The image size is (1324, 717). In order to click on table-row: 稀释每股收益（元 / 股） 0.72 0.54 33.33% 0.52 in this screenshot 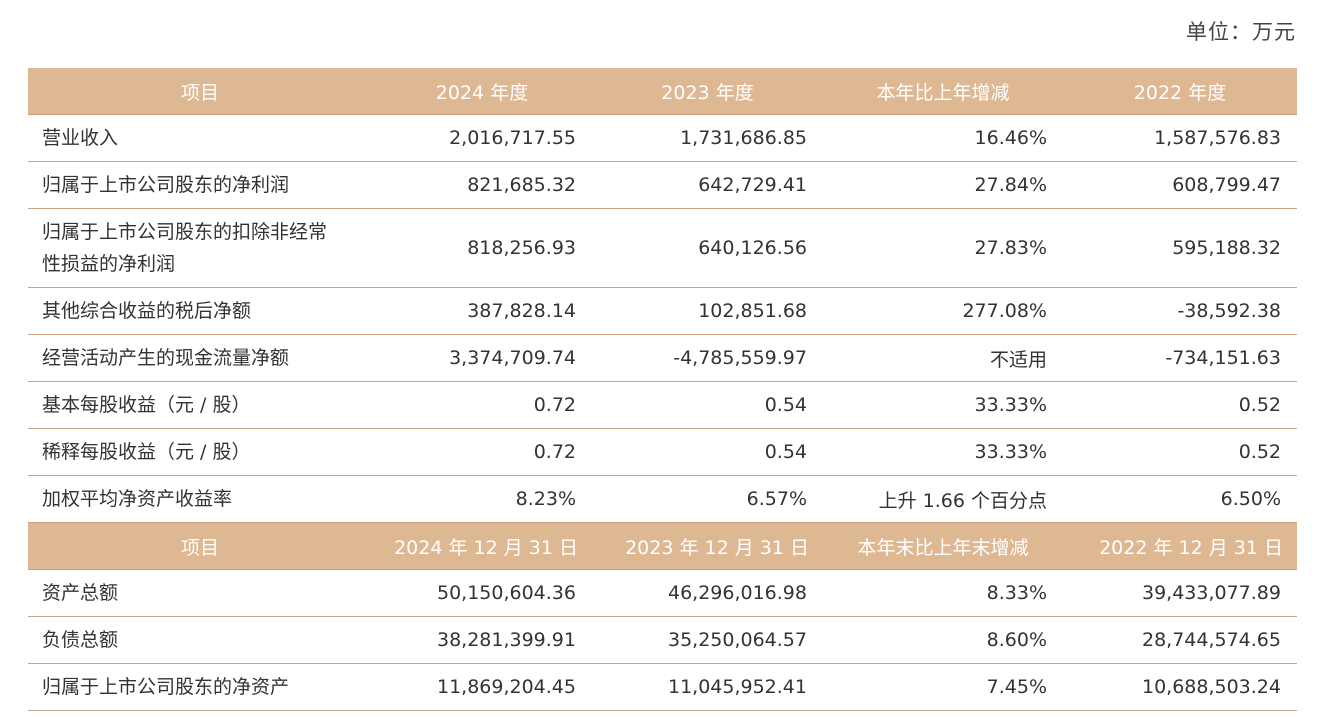, I will do `click(662, 452)`.